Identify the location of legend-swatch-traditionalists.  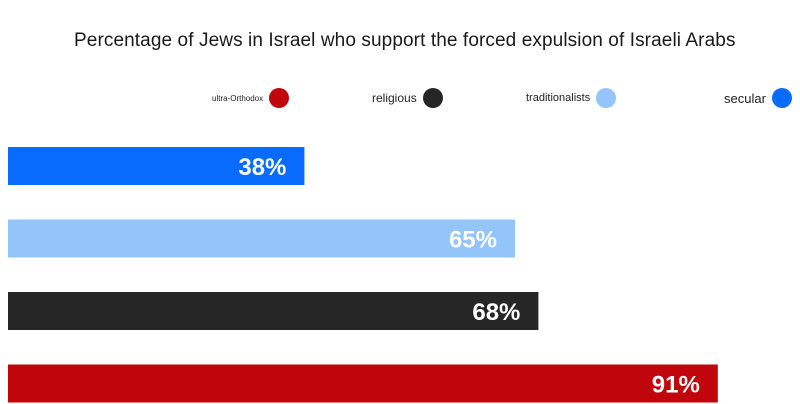
(606, 98).